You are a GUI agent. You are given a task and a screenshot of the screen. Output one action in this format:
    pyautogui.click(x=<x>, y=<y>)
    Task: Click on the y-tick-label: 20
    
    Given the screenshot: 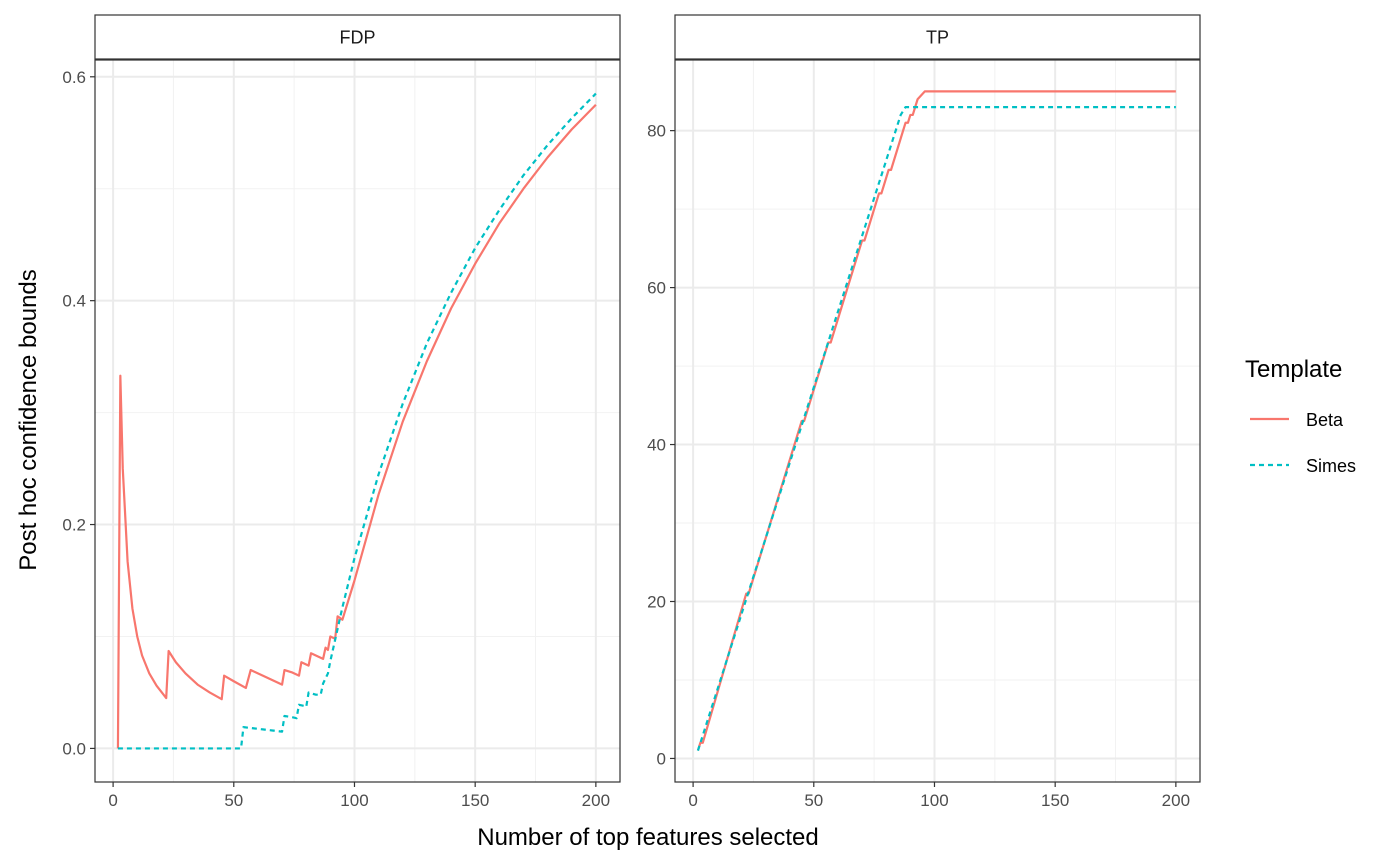 What is the action you would take?
    pyautogui.click(x=656, y=602)
    